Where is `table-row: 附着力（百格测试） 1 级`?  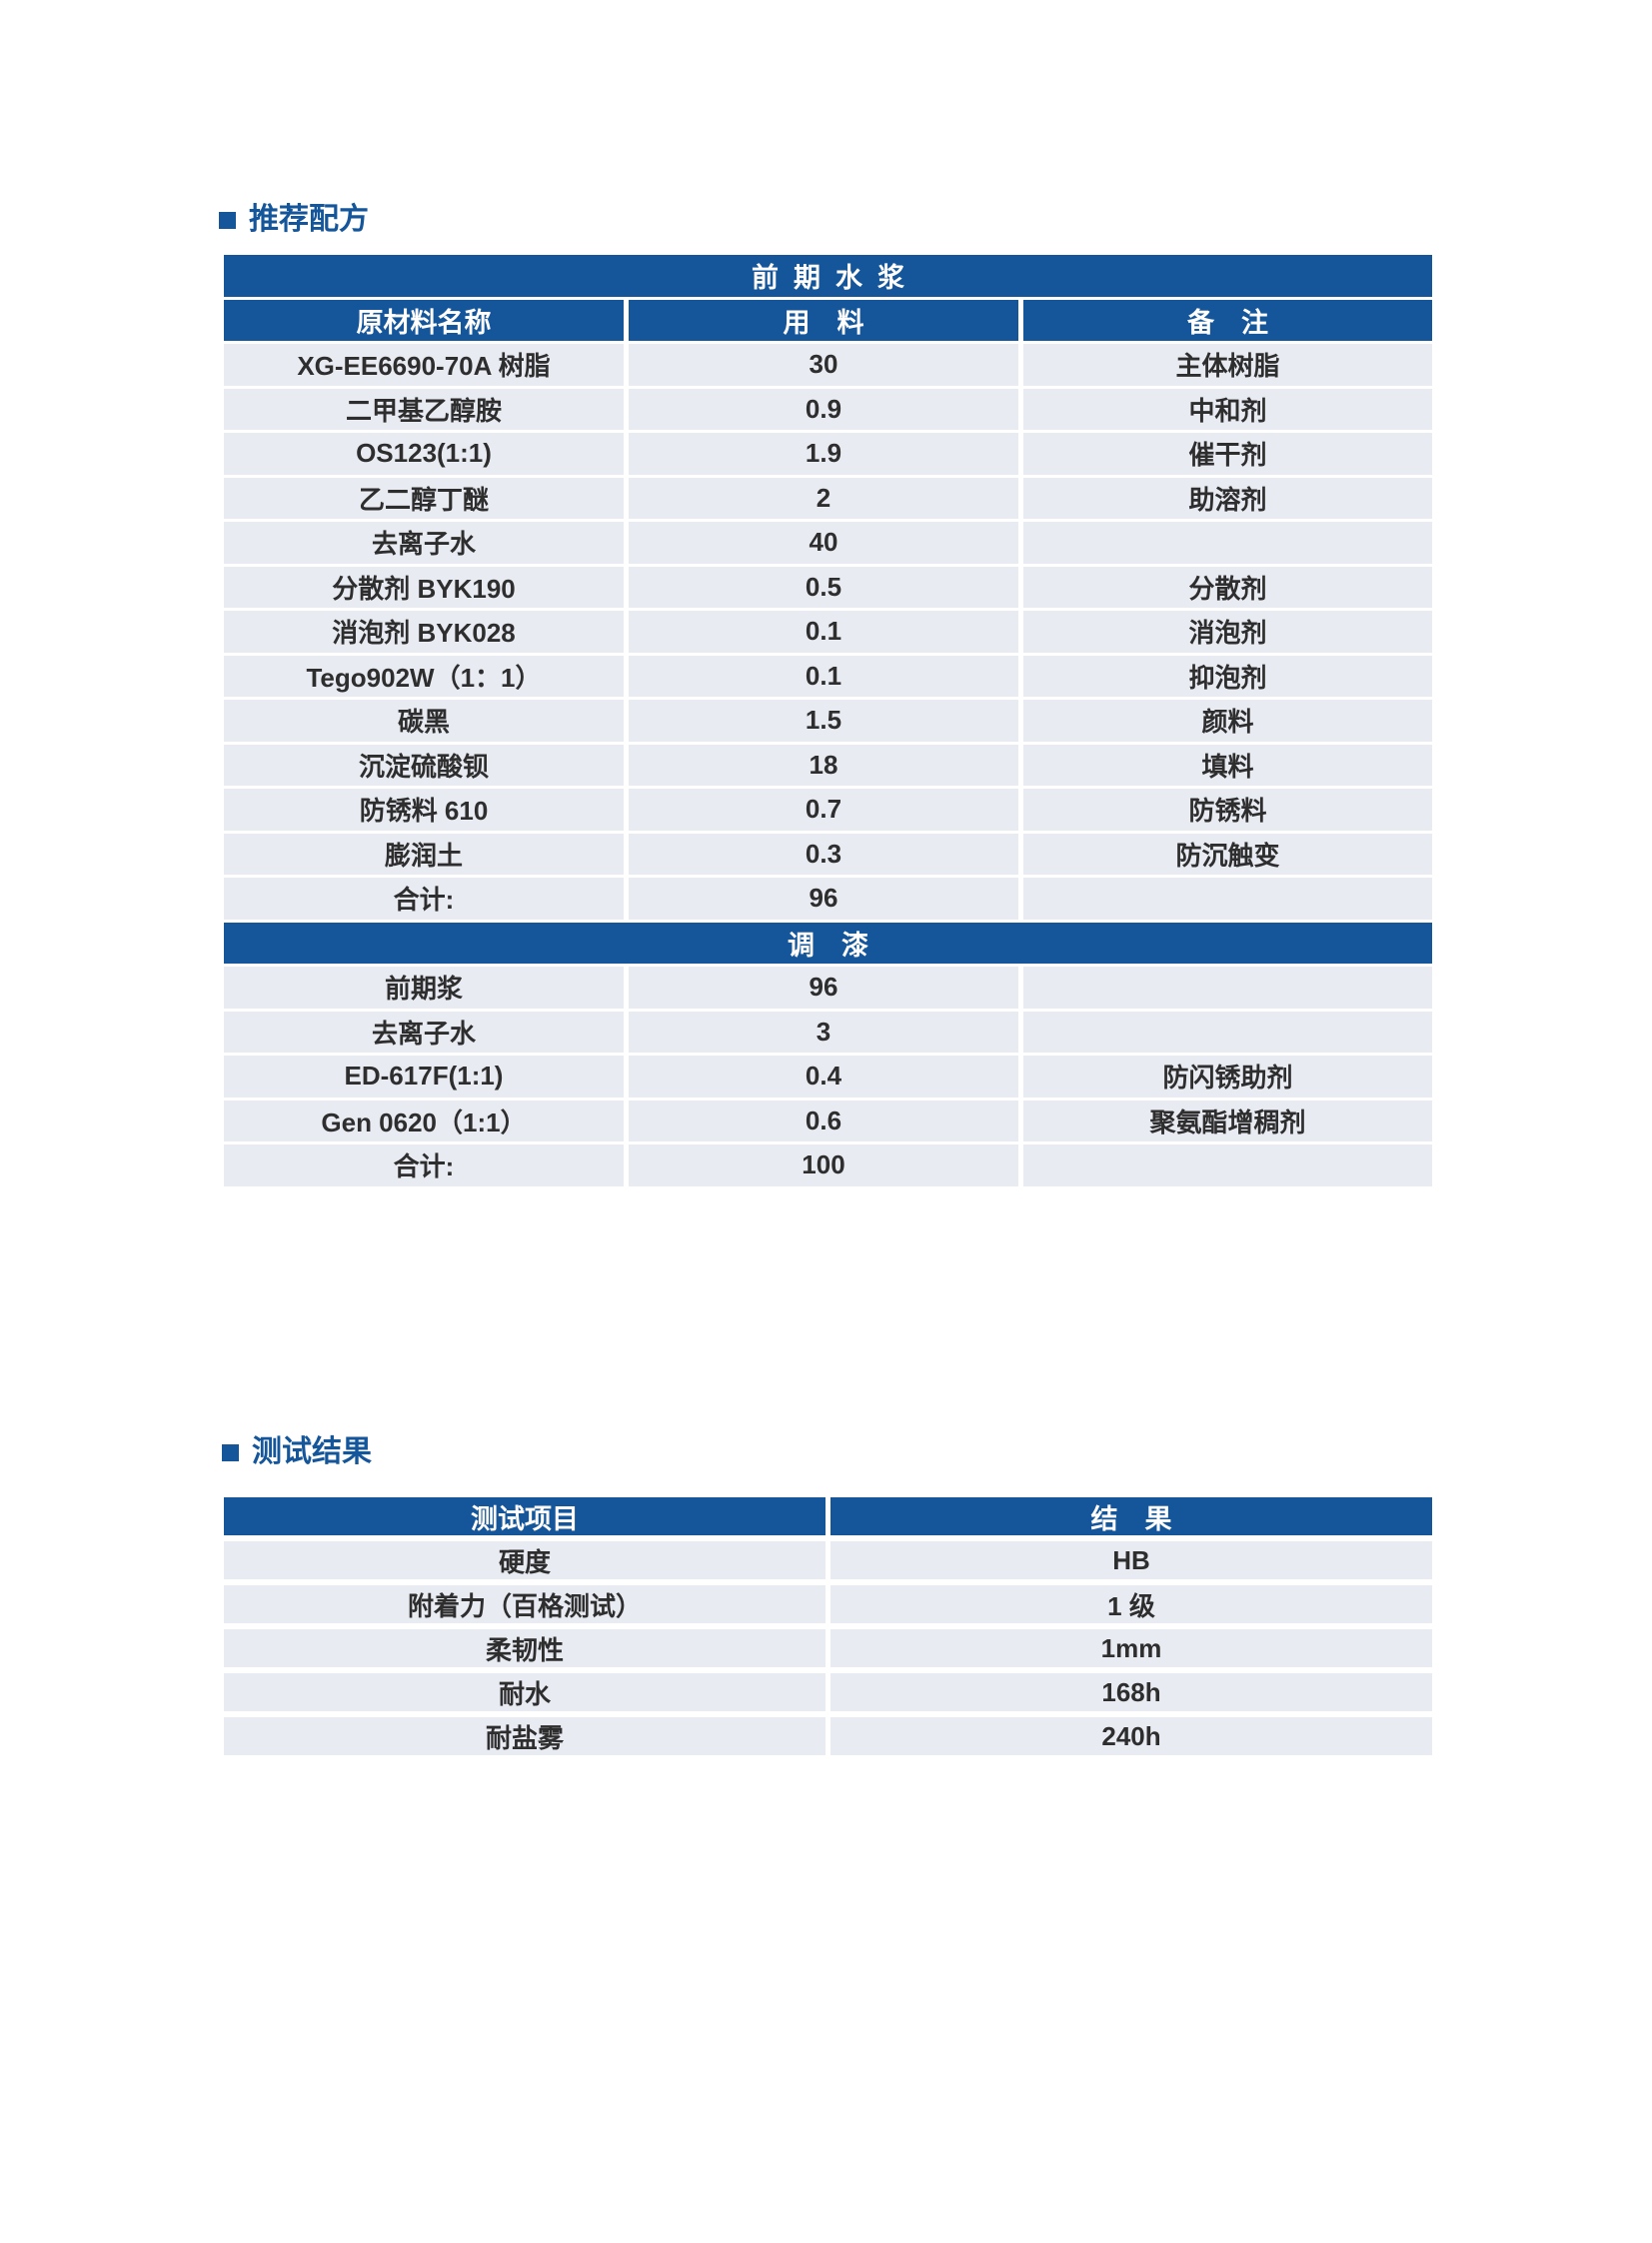 table-row: 附着力（百格测试） 1 级 is located at coordinates (828, 1604).